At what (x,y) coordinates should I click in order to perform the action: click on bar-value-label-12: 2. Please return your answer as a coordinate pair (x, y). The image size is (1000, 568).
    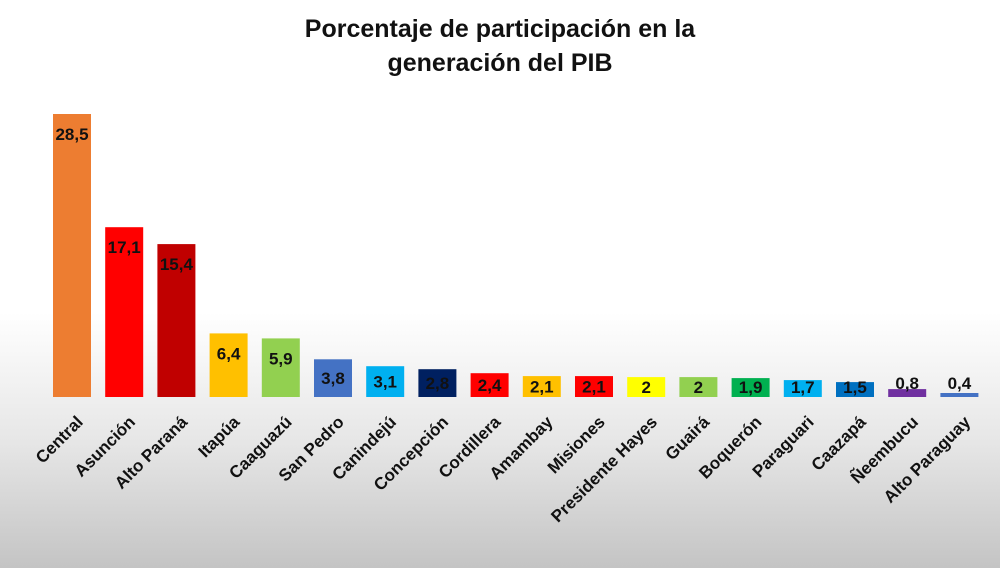
    Looking at the image, I should click on (645, 387).